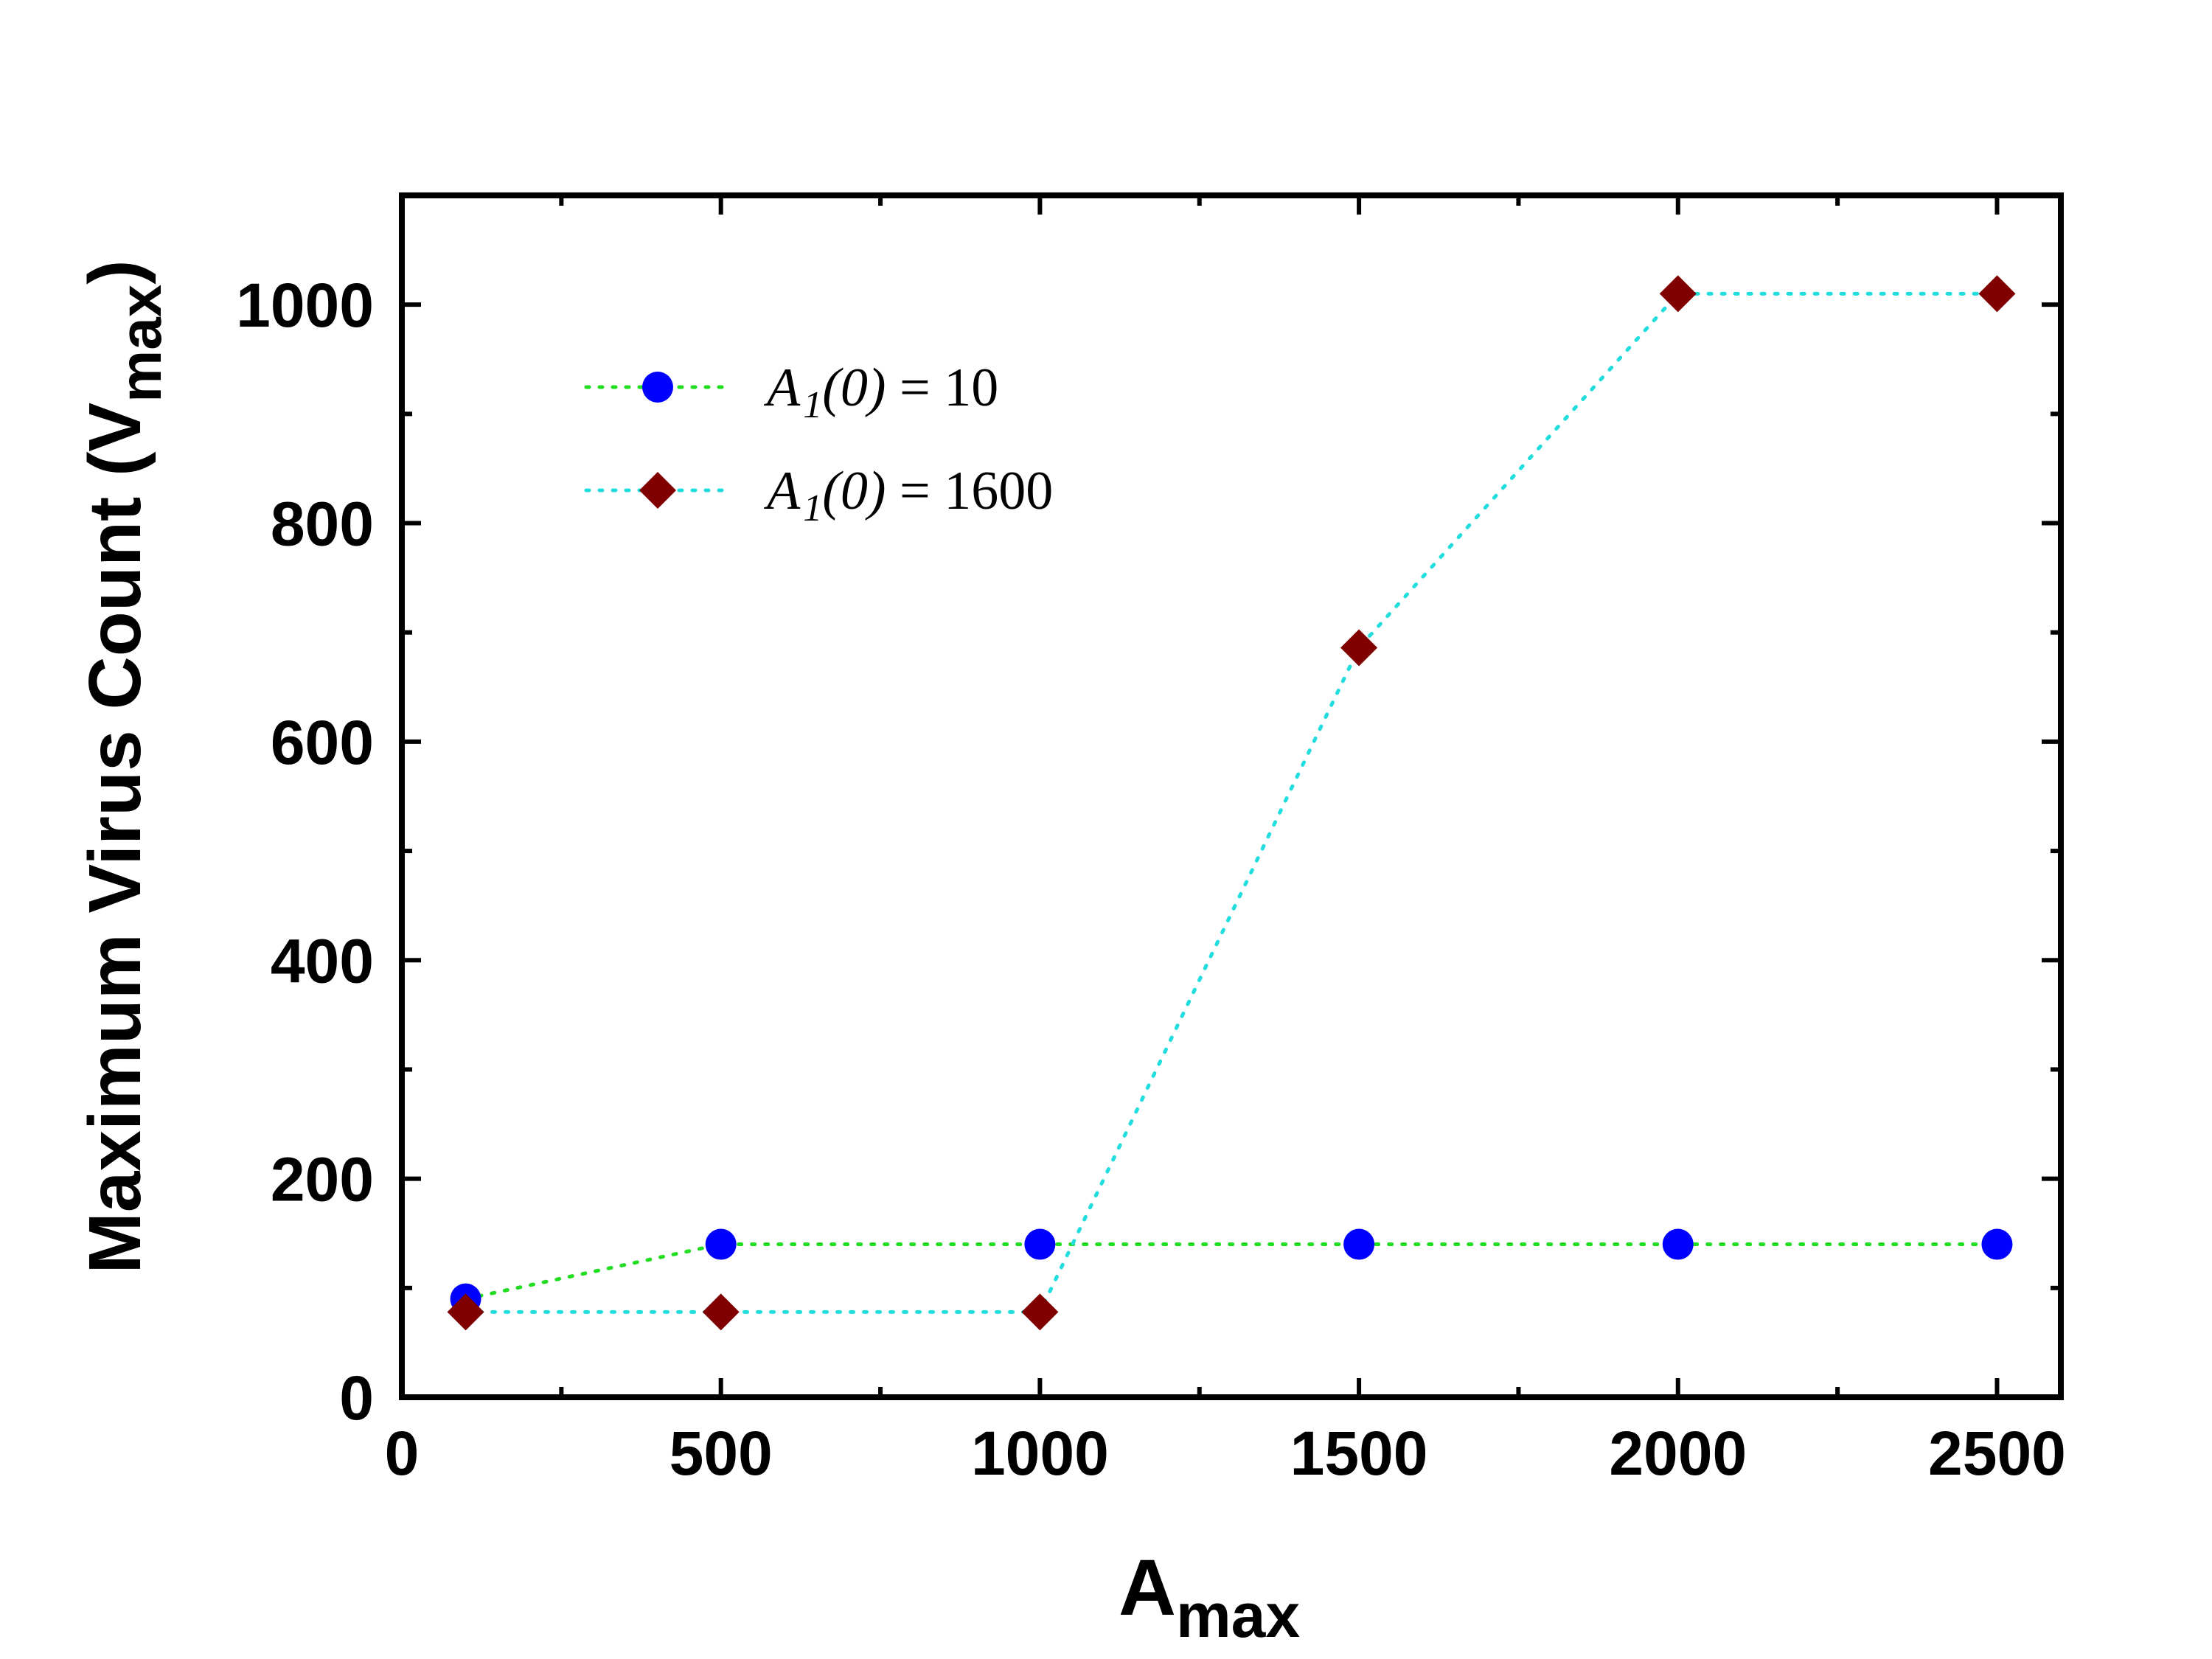  I want to click on x-axis-title-sub: max, so click(1238, 1615).